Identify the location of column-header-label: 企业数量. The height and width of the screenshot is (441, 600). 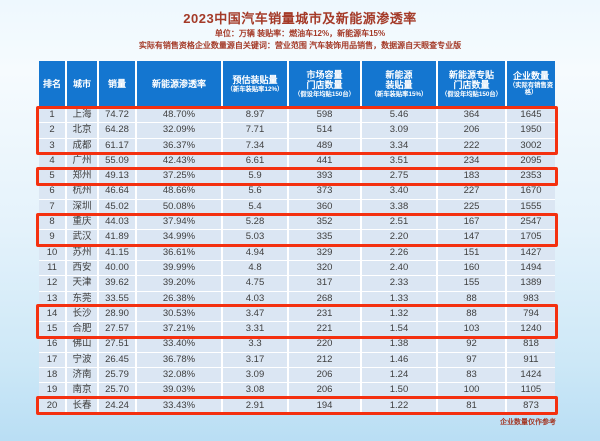
(530, 76).